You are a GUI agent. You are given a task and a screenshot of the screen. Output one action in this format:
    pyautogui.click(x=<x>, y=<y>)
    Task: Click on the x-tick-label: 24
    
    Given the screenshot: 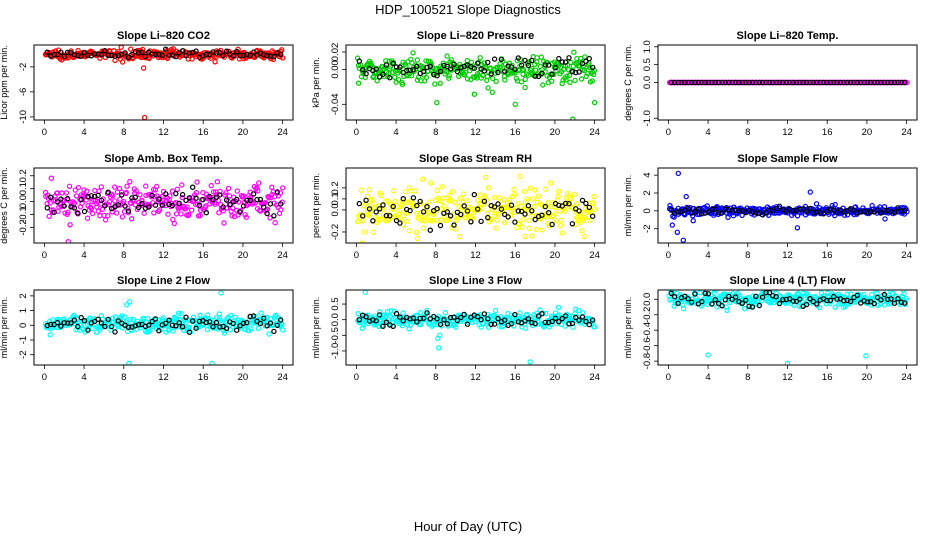 What is the action you would take?
    pyautogui.click(x=594, y=255)
    